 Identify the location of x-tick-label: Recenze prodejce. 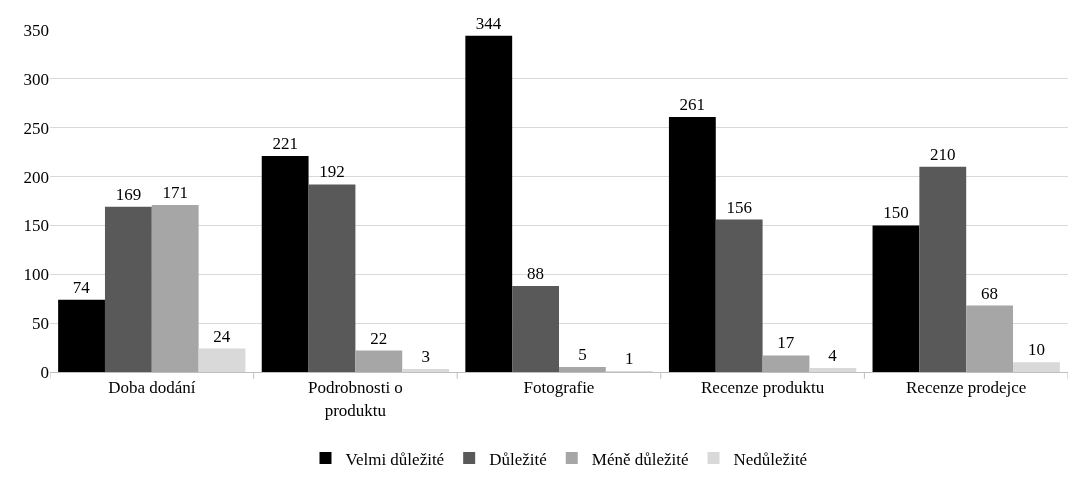
(966, 388).